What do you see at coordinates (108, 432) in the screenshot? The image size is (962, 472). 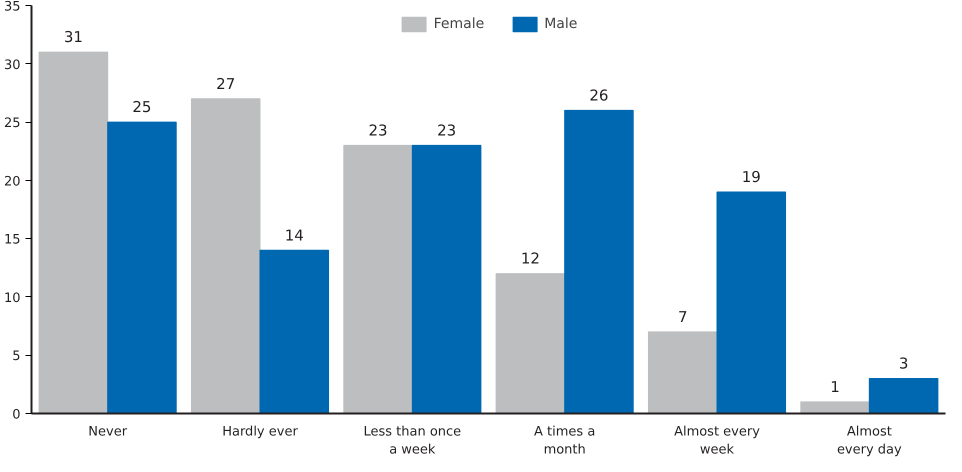 I see `x-tick-label: Never` at bounding box center [108, 432].